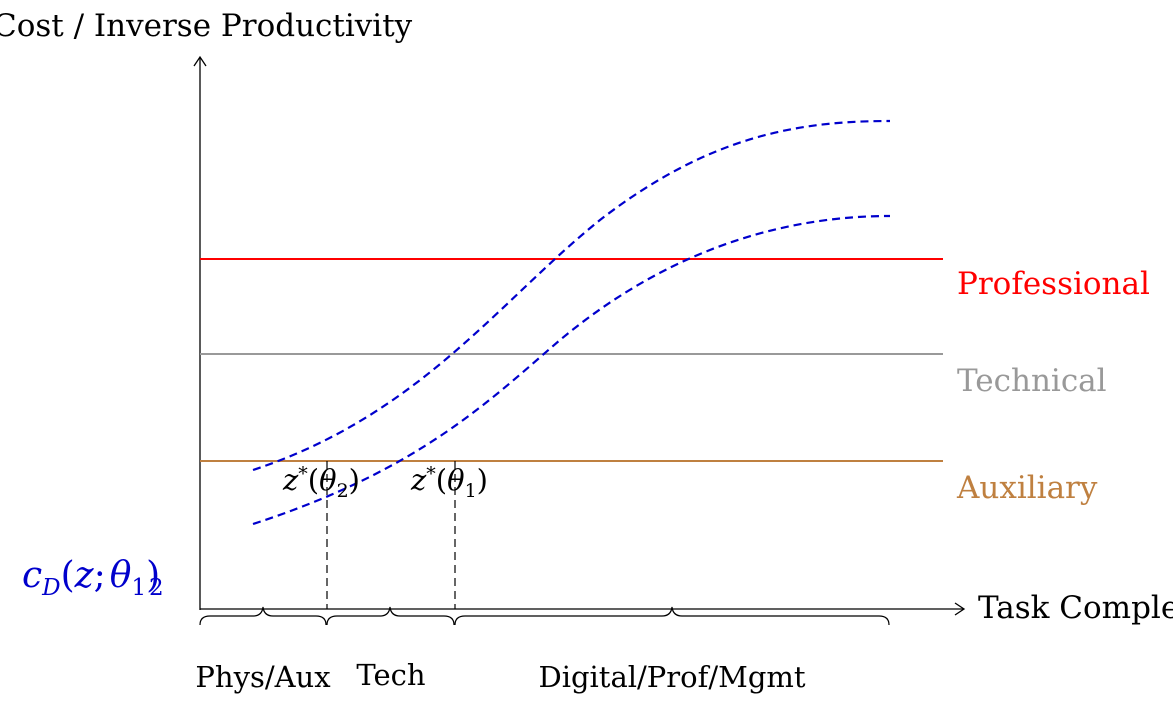 This screenshot has height=702, width=1173. What do you see at coordinates (1032, 381) in the screenshot?
I see `technical-label: Technical` at bounding box center [1032, 381].